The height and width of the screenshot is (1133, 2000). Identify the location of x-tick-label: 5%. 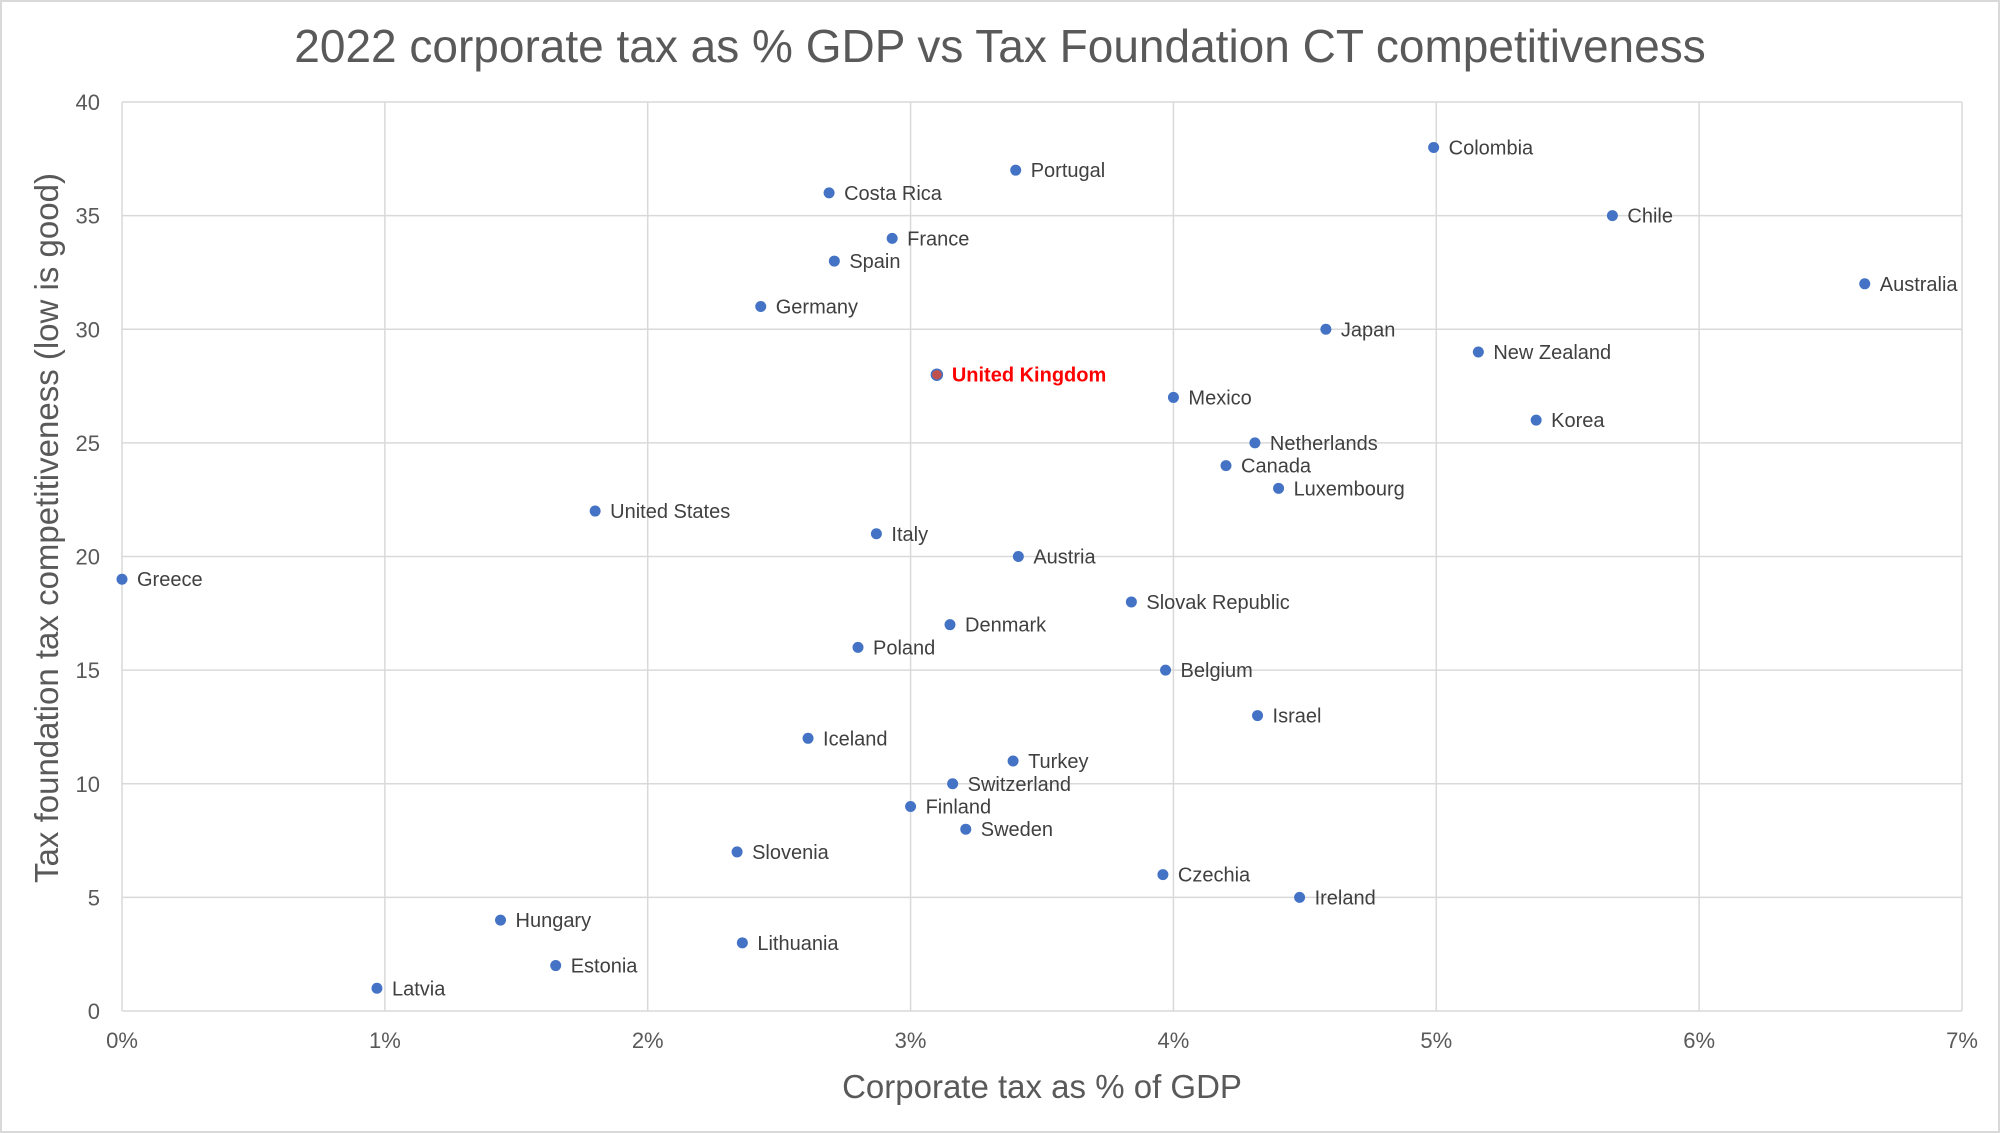
(1436, 1040).